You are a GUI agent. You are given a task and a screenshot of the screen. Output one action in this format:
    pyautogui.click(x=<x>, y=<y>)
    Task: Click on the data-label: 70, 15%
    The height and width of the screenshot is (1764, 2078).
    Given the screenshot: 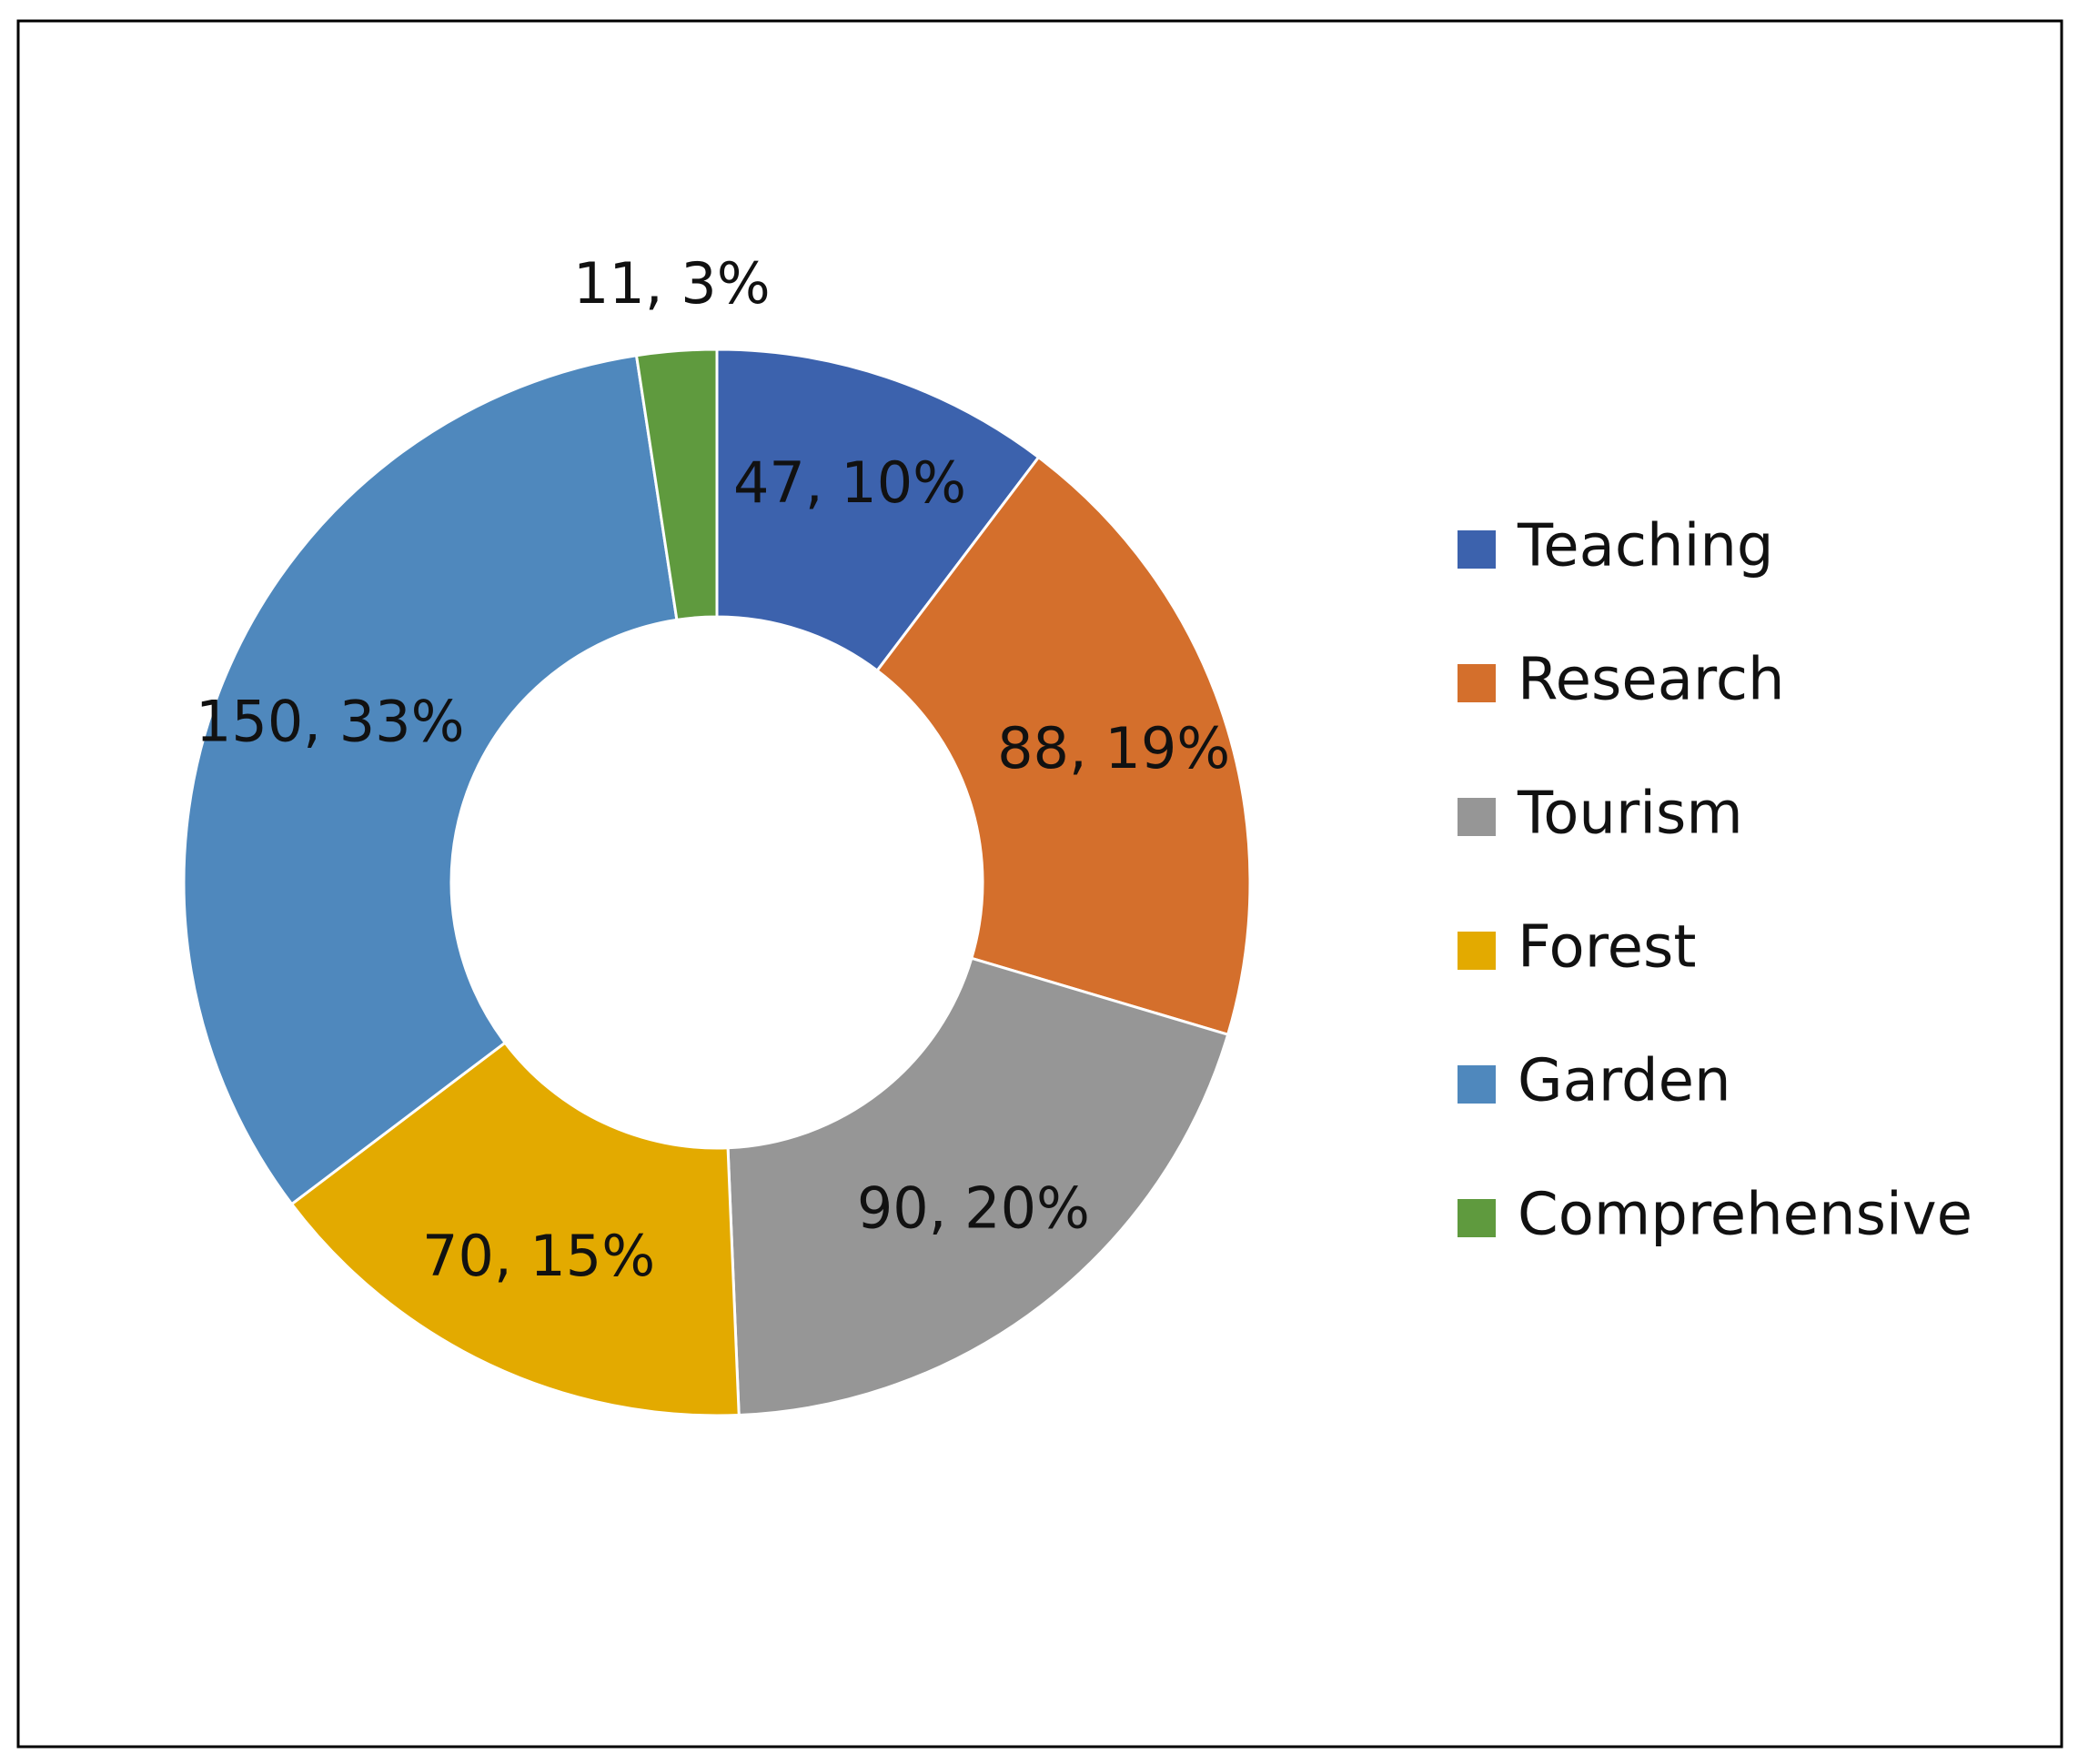 What is the action you would take?
    pyautogui.click(x=538, y=1256)
    